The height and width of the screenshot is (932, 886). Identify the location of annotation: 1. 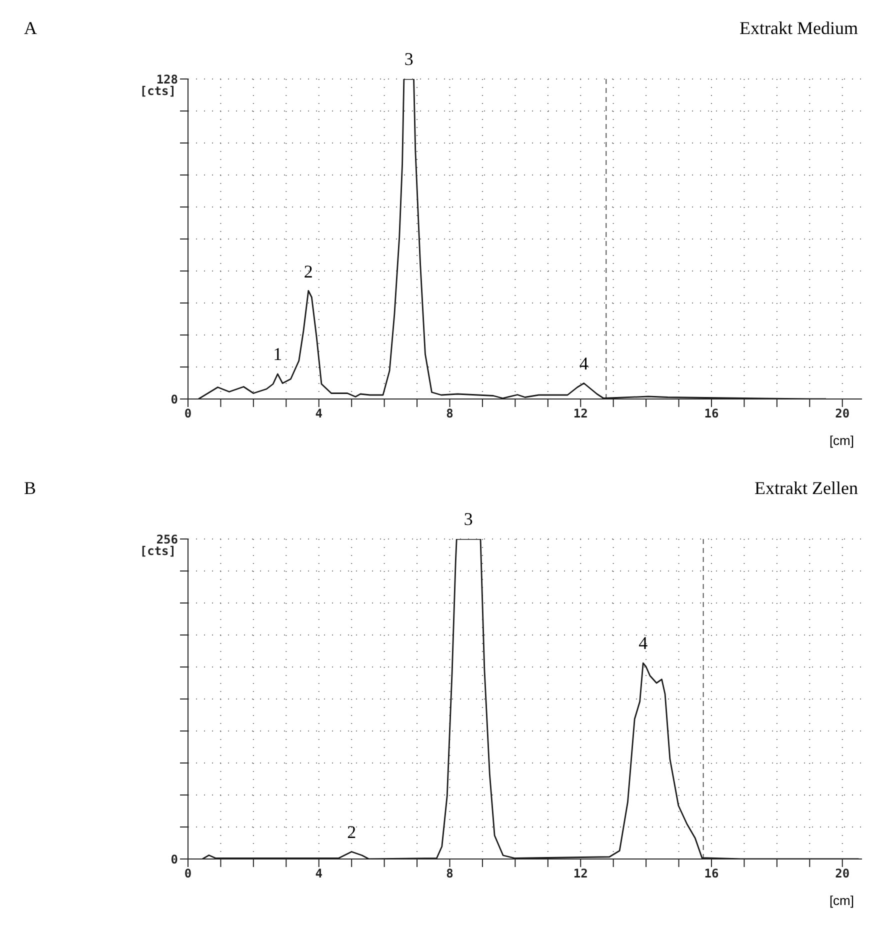
(277, 354).